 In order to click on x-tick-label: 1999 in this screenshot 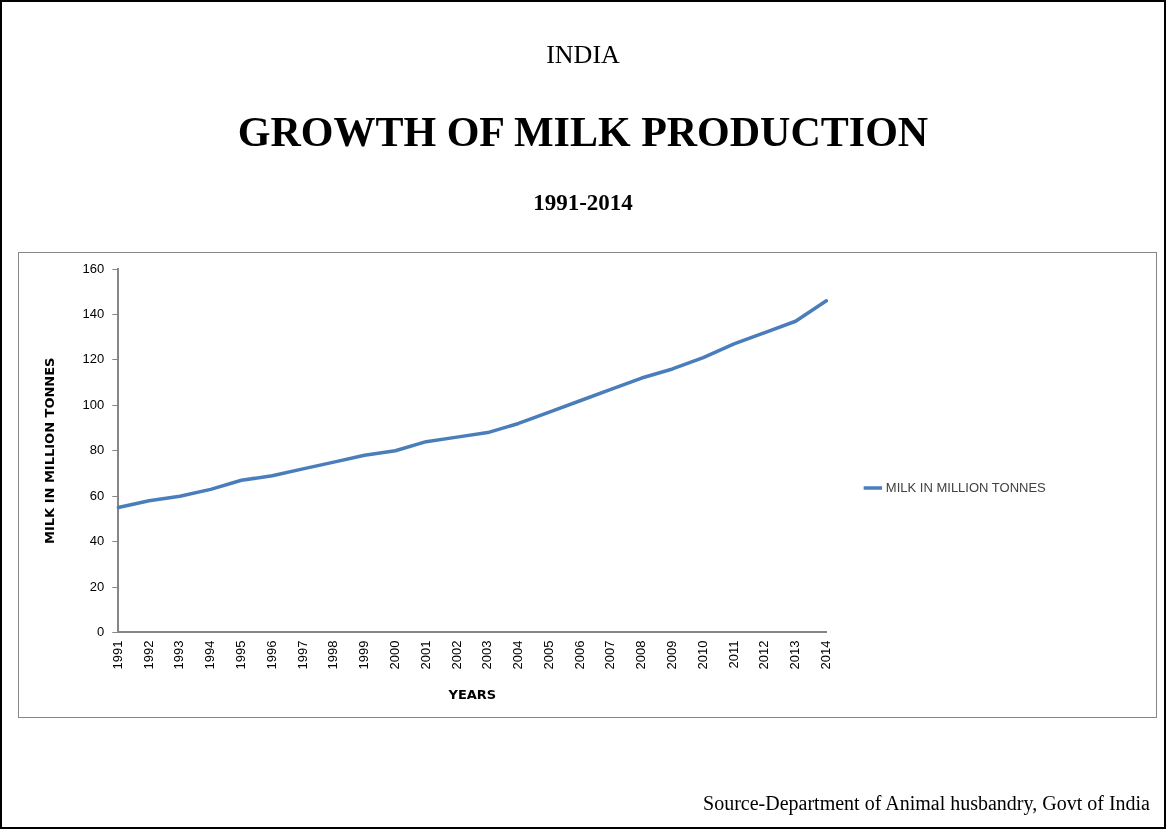, I will do `click(364, 655)`.